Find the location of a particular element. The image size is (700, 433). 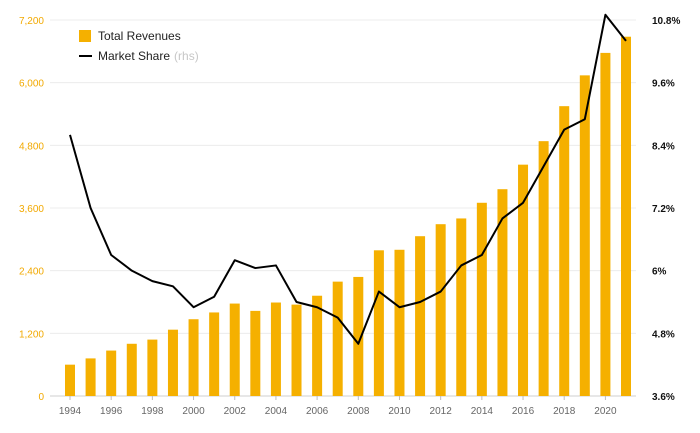

right-tick-label: 7.2% is located at coordinates (663, 209).